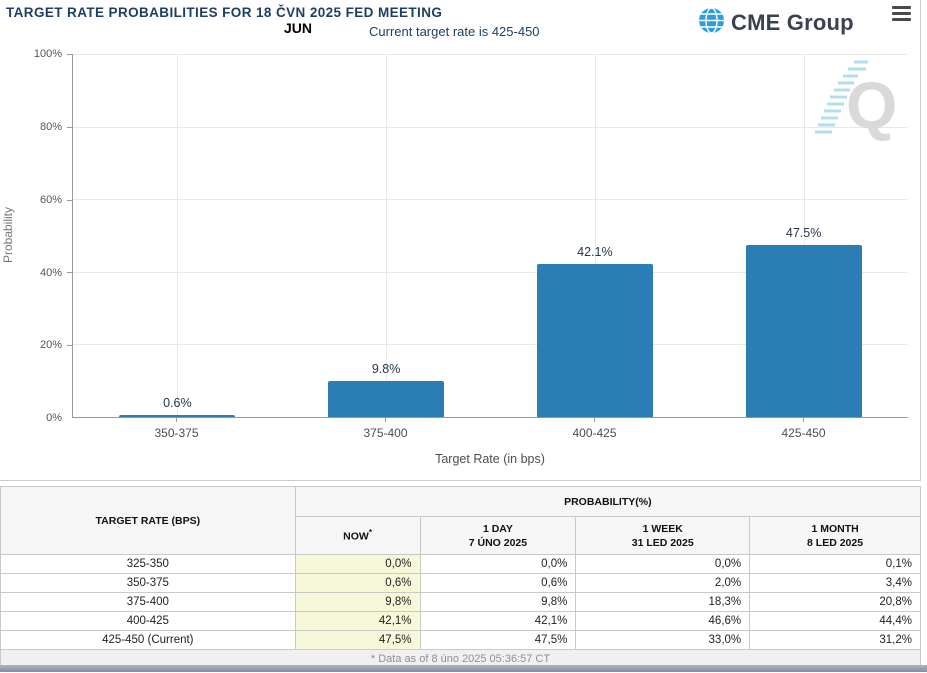 This screenshot has width=927, height=673. I want to click on col-header-target-rate: TARGET RATE (BPS), so click(148, 520).